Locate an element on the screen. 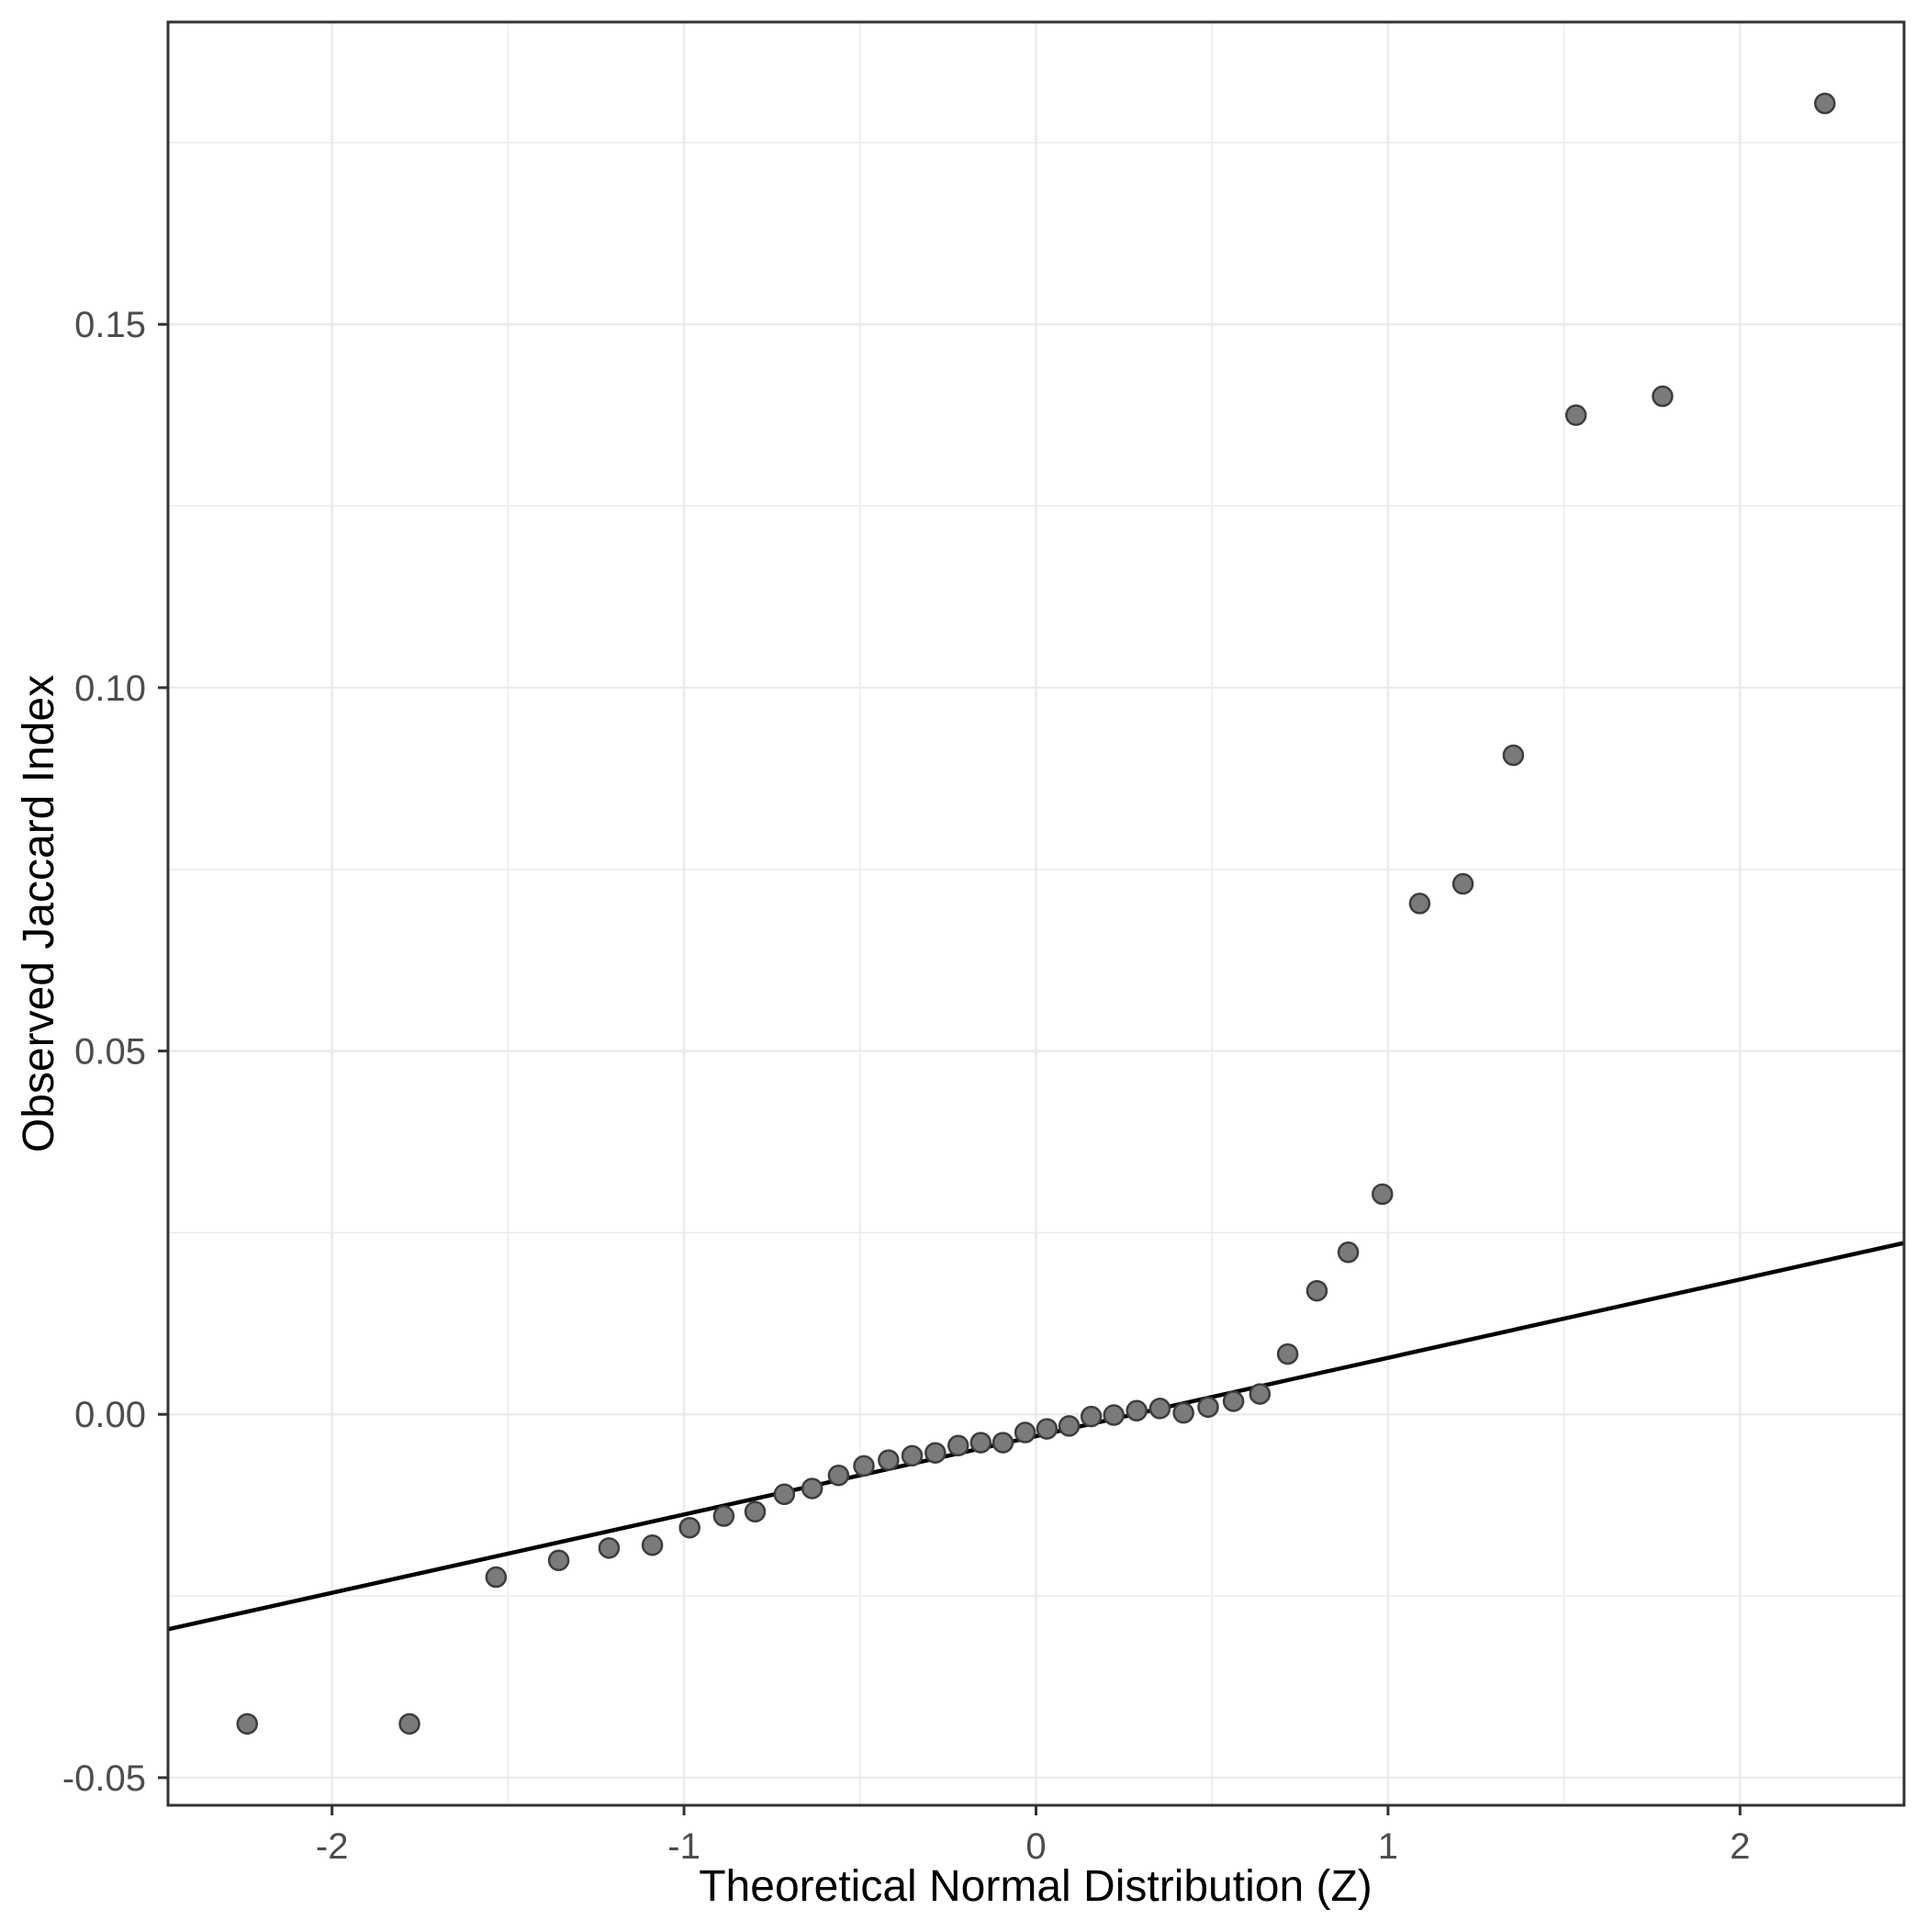  x-tick-label: 1 is located at coordinates (1388, 1846).